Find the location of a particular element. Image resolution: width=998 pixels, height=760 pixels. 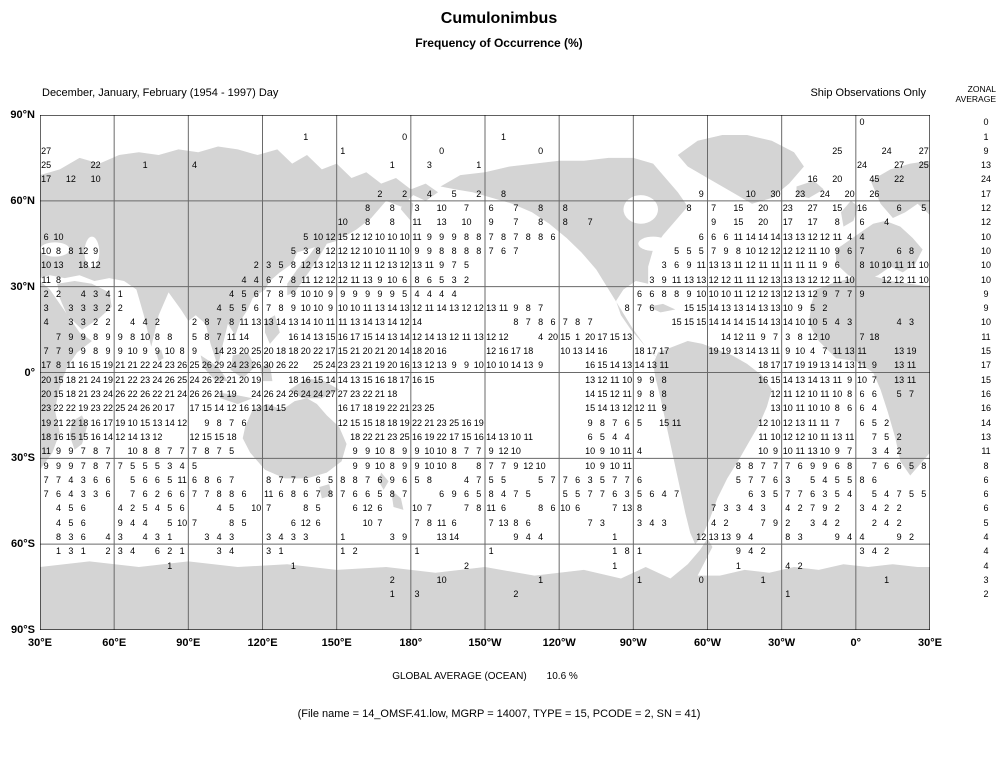

grid-value: 20 is located at coordinates (392, 365).